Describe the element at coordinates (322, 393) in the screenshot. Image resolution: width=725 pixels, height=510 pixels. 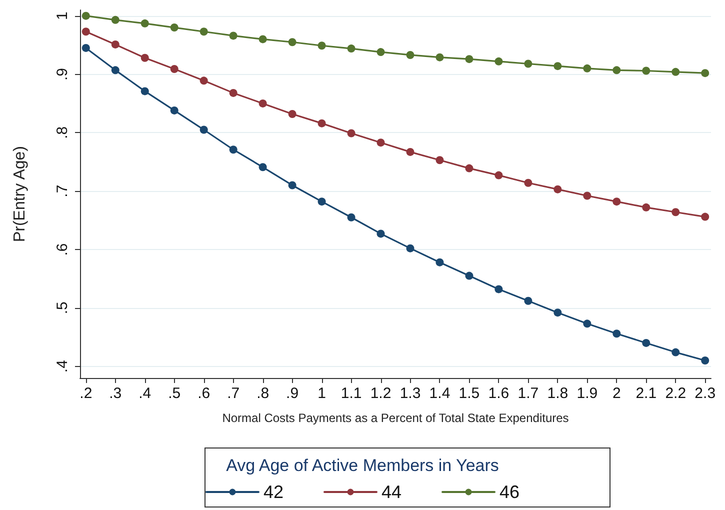
I see `x-tick-label: 1` at that location.